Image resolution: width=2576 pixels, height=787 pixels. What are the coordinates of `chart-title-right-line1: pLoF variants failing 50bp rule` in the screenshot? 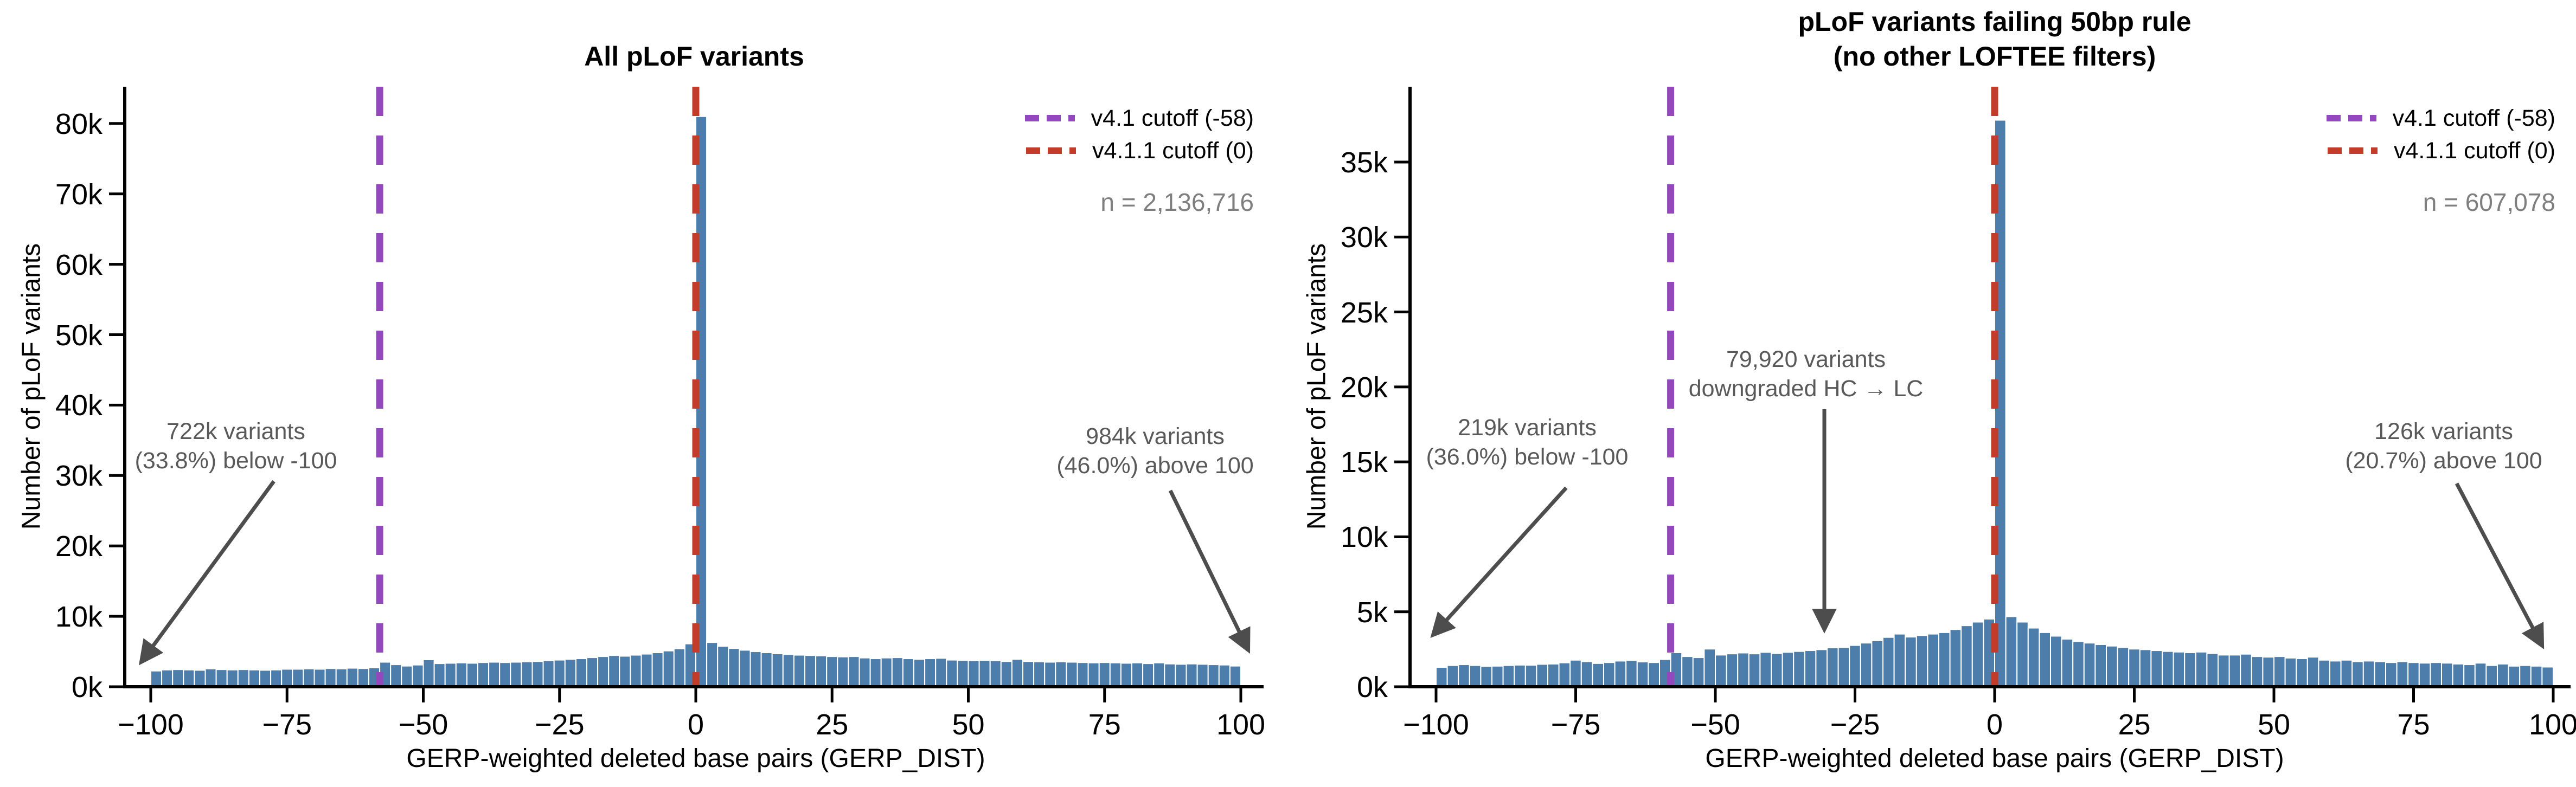 It's located at (1994, 22).